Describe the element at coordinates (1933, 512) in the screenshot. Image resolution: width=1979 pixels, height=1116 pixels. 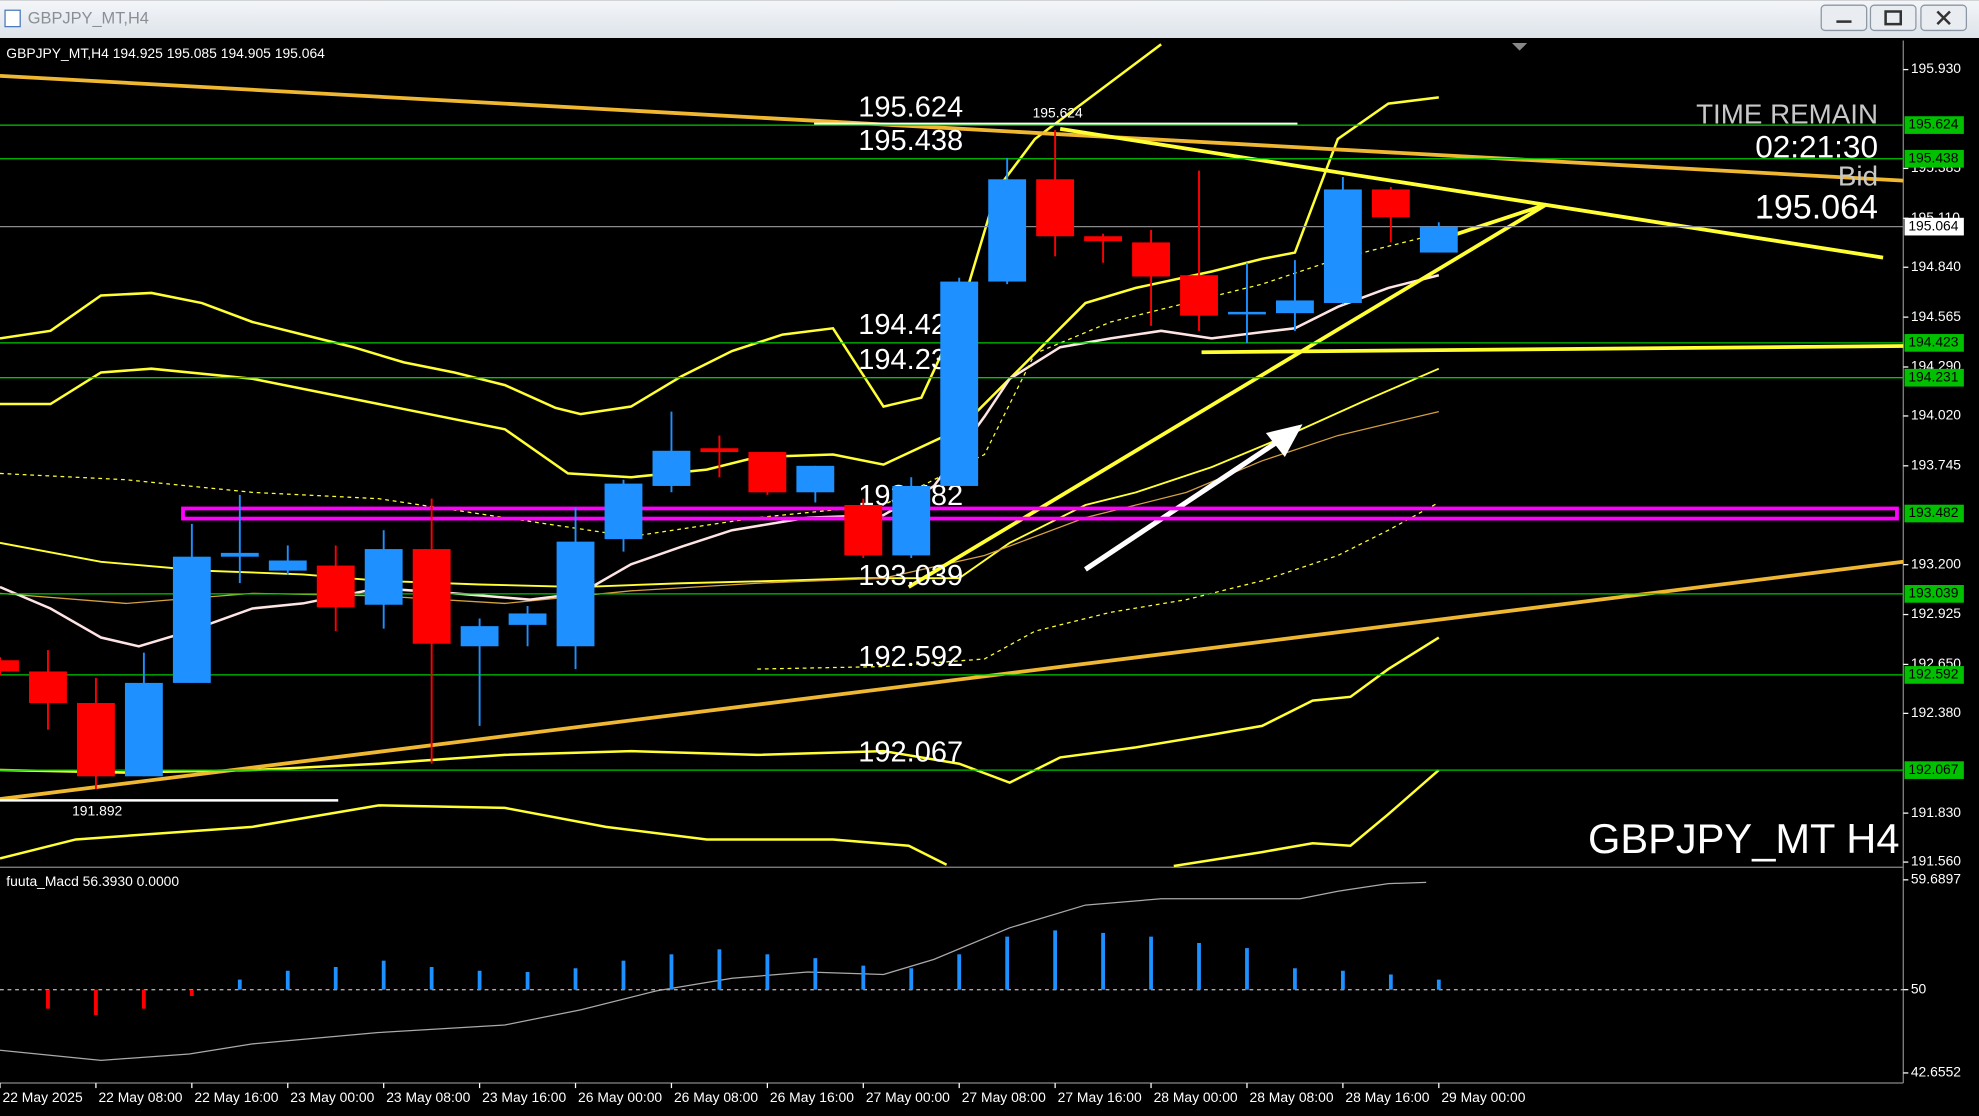
I see `level-axis-label: 193.482` at that location.